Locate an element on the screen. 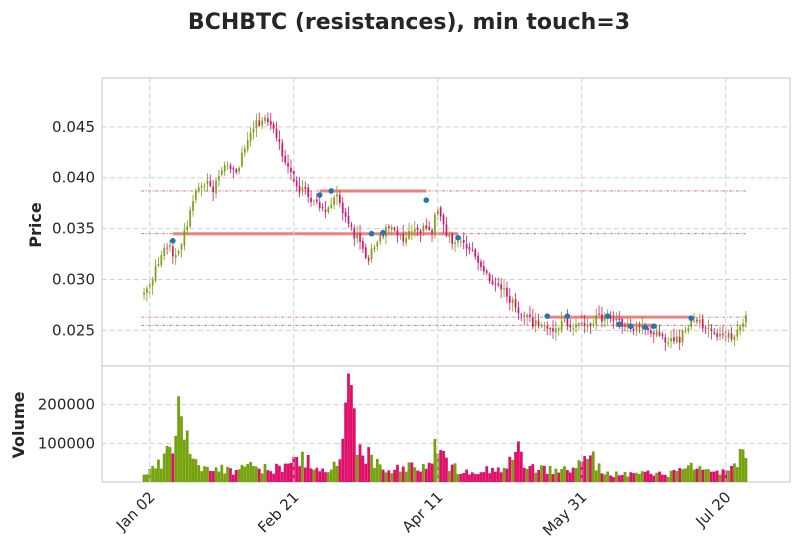  x-tick-label: Apr 11 is located at coordinates (423, 512).